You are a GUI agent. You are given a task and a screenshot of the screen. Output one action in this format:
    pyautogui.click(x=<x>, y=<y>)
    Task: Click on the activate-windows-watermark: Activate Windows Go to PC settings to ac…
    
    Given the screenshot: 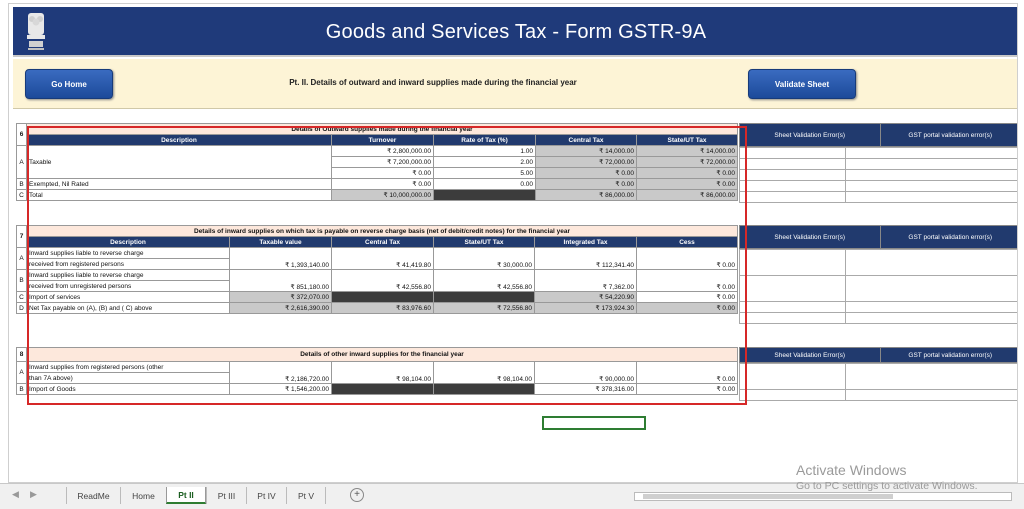 What is the action you would take?
    pyautogui.click(x=887, y=477)
    